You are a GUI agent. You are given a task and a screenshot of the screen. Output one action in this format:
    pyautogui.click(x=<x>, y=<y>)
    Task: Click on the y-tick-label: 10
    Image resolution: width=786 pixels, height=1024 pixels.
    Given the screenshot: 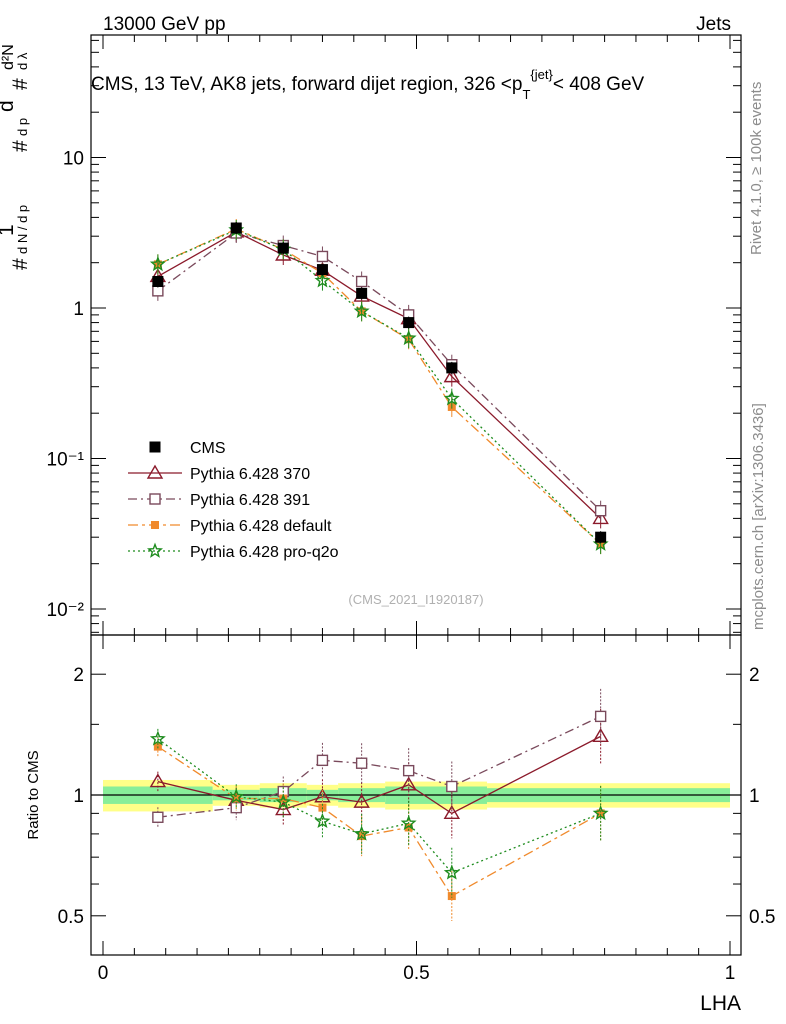 What is the action you would take?
    pyautogui.click(x=73, y=159)
    